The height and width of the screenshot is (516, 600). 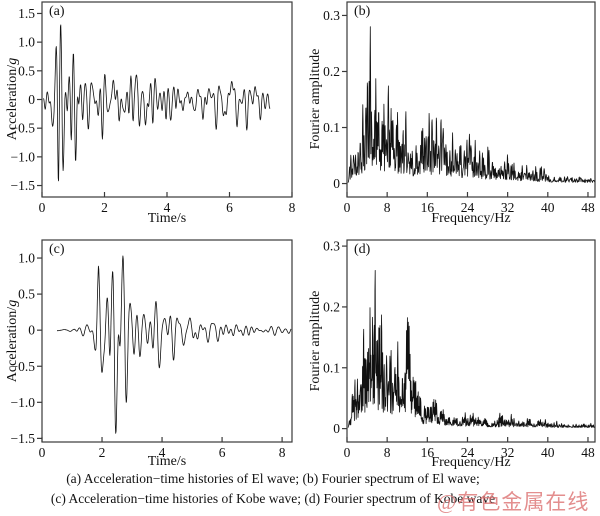 I want to click on y-axis-title-c: Acceleration/g, so click(x=13, y=341).